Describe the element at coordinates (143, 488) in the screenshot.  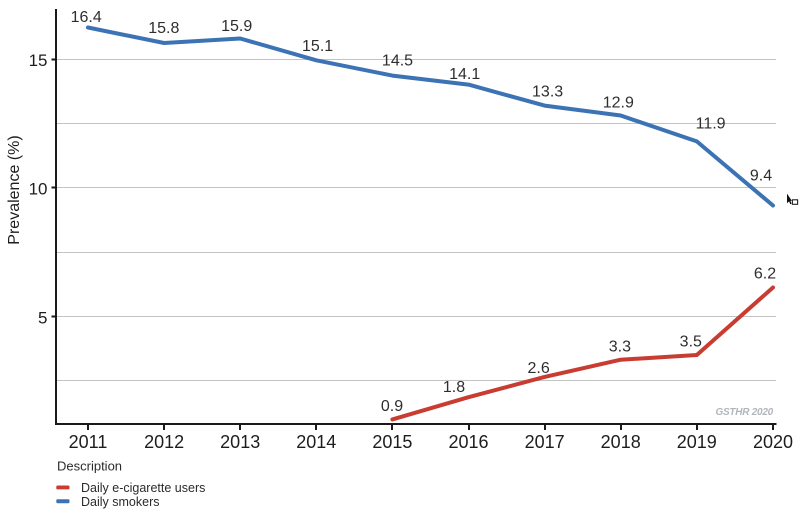
I see `svg-text: Daily e-cigarette users` at that location.